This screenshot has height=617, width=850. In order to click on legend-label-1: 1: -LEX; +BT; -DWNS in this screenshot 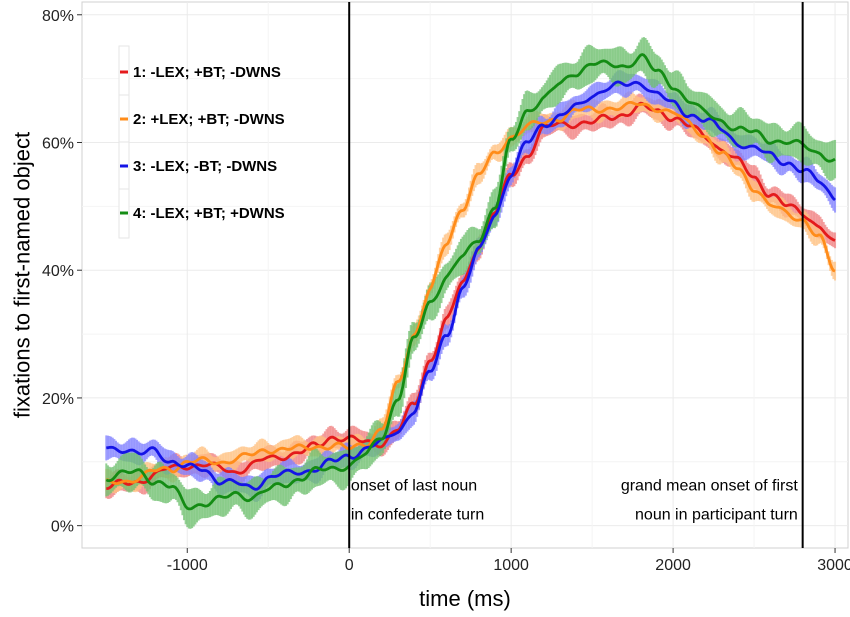, I will do `click(207, 72)`.